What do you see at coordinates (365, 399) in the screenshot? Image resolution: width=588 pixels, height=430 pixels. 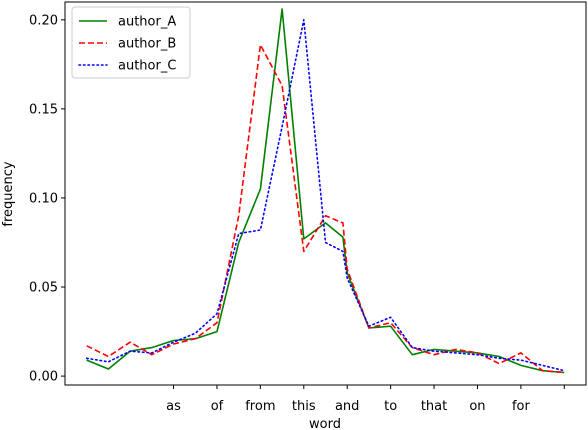 I see `x-axis: as of from this and to that on for` at bounding box center [365, 399].